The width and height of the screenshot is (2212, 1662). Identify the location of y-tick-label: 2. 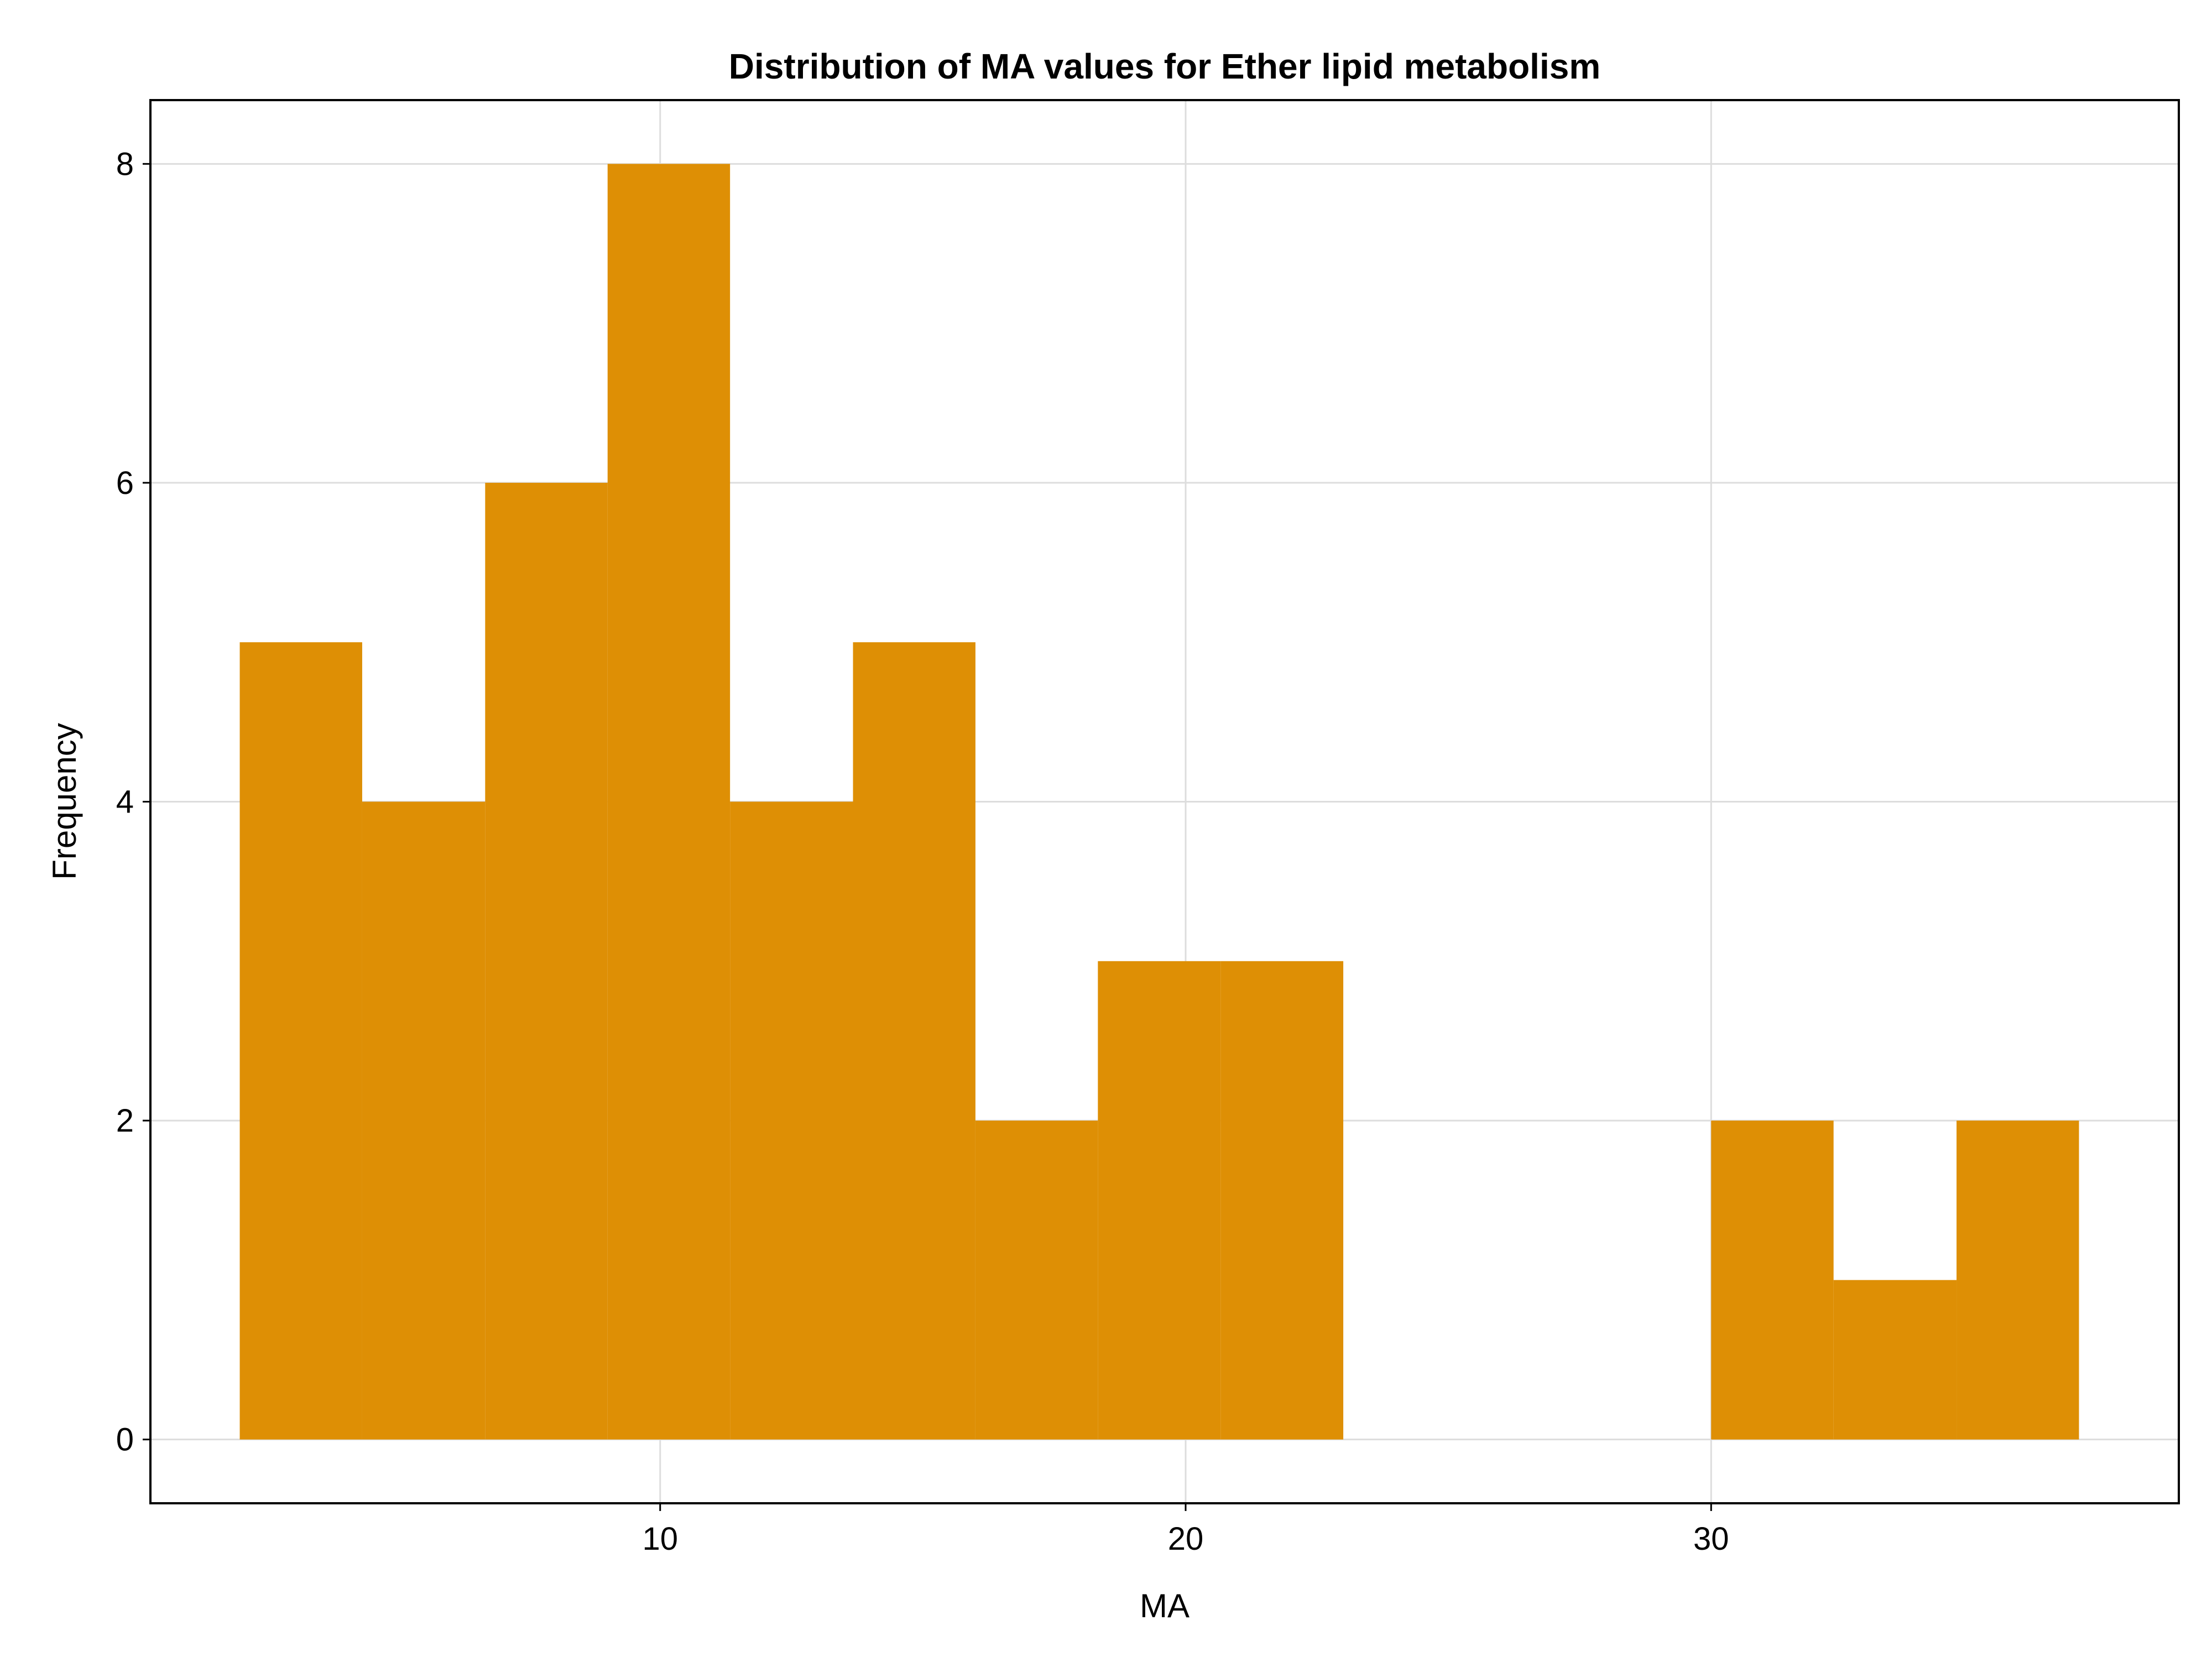
(125, 1121).